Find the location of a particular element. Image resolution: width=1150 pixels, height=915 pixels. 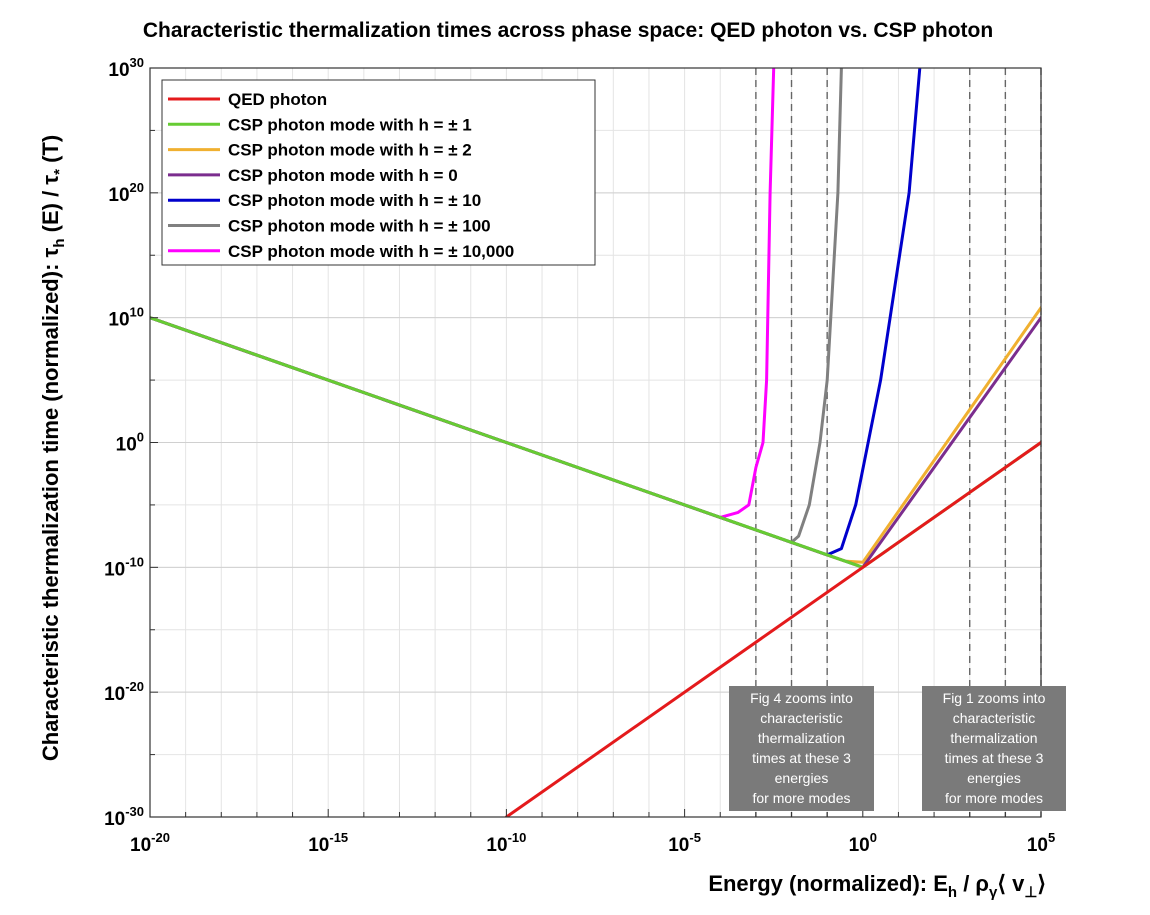

x-tick-labels: 10⁻²⁰ 10⁻¹⁵ 10⁻¹⁰ 10⁻⁵ 10⁰ 10⁵ is located at coordinates (592, 843).